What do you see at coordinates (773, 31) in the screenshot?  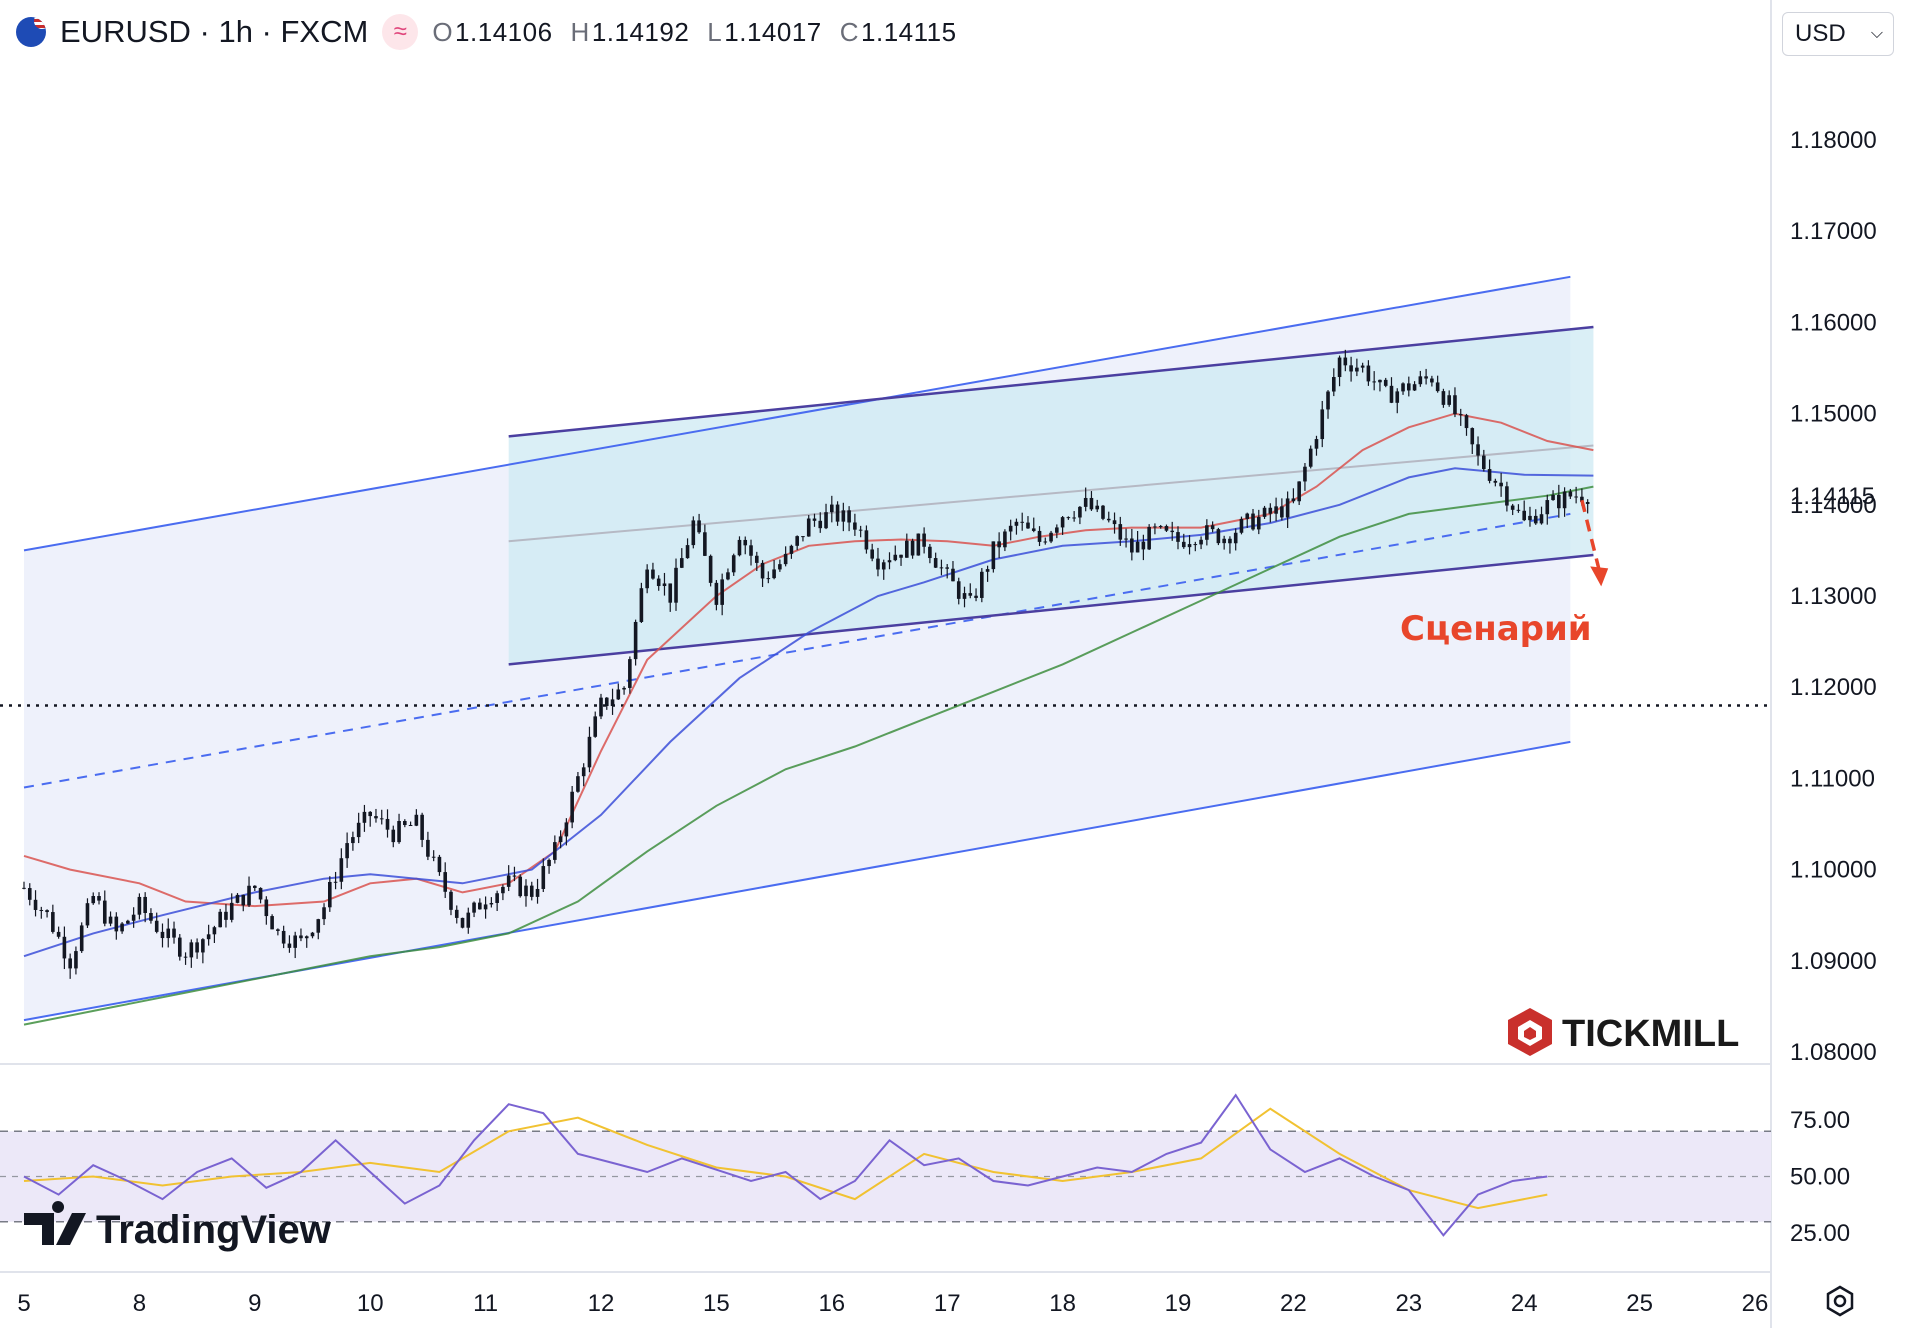 I see `low-value: 1.14017` at bounding box center [773, 31].